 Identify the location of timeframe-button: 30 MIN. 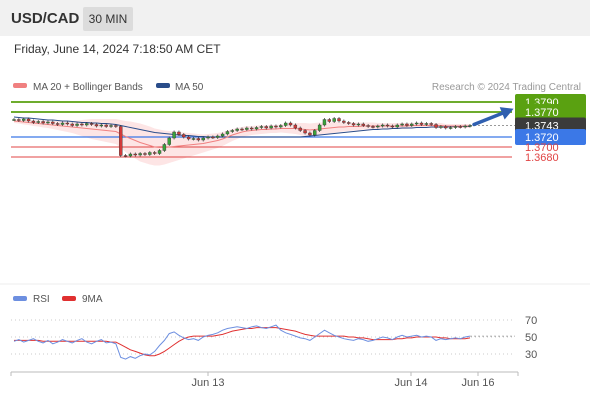
(108, 19).